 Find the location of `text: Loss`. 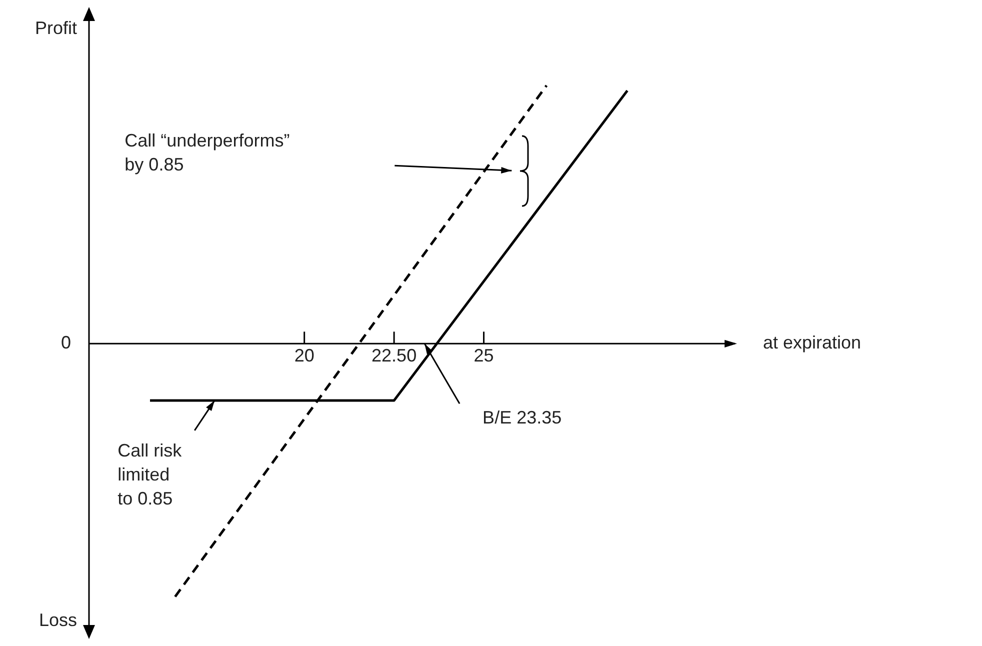

text: Loss is located at coordinates (57, 620).